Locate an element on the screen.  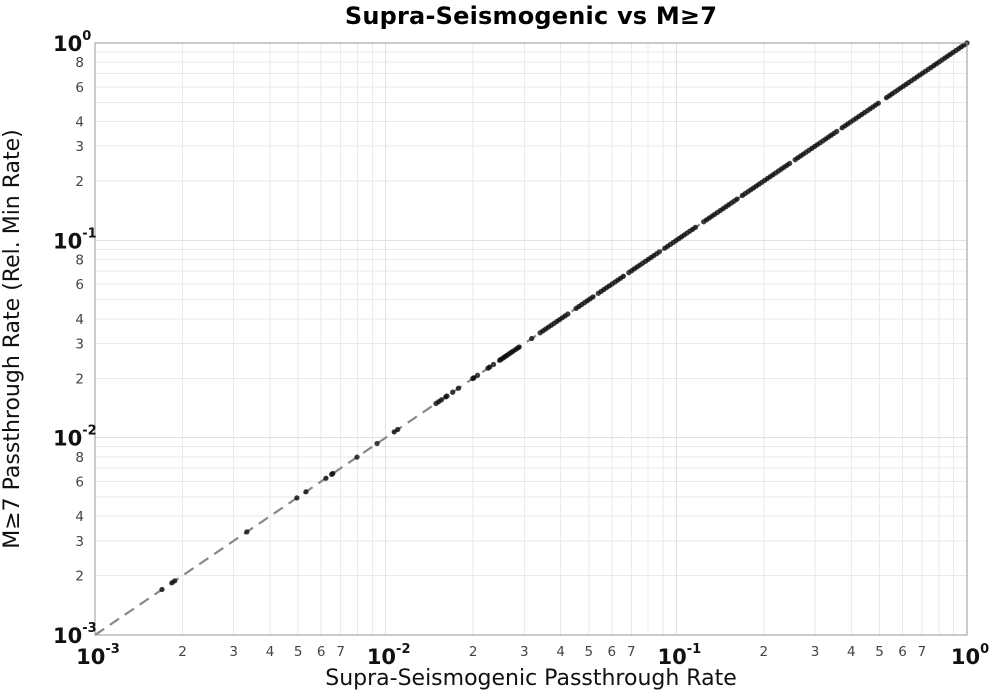
y-axis-label: M≥7 Passthrough Rate (Rel. Min Rate) is located at coordinates (12, 339).